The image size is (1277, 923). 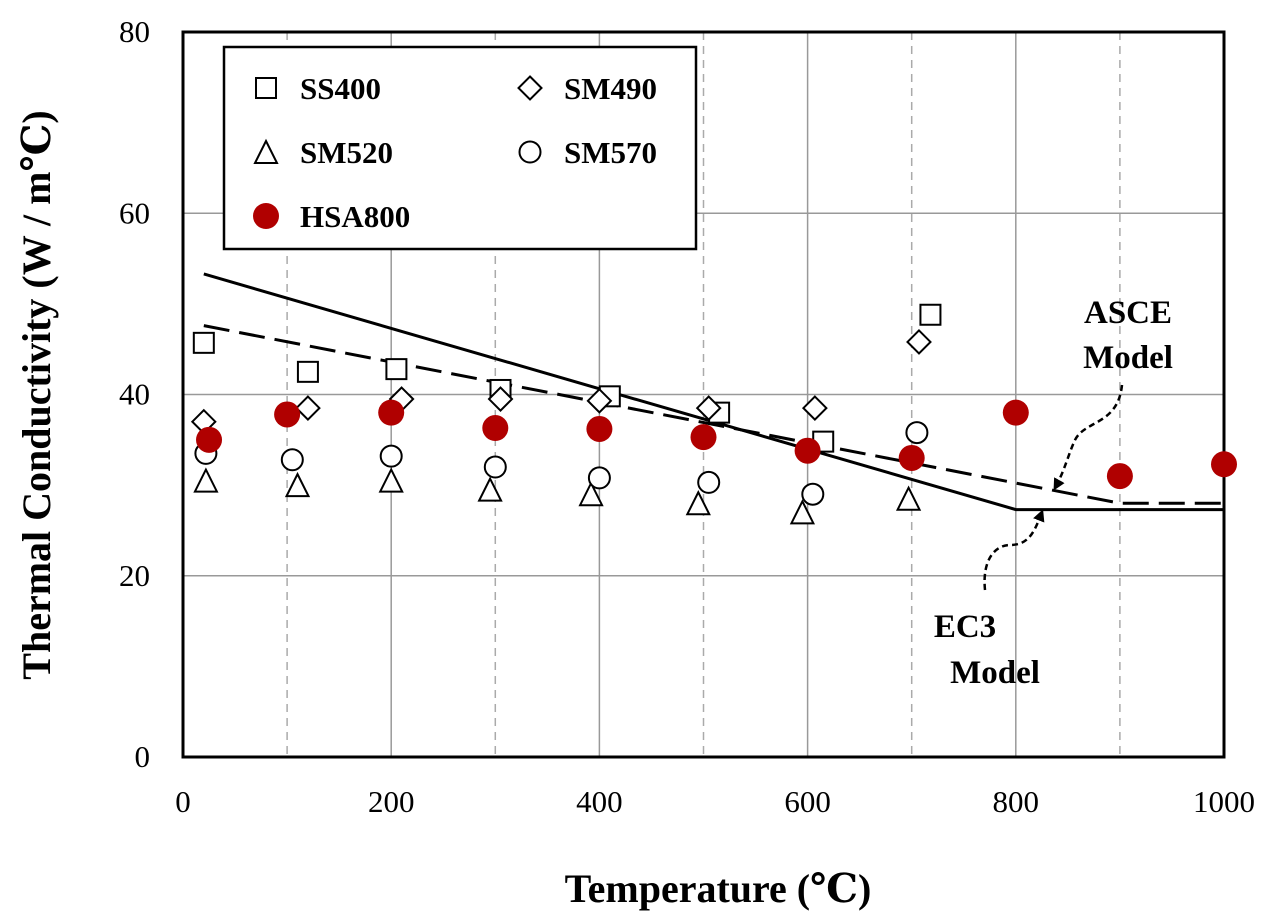 I want to click on y-tick-label: 60, so click(x=134, y=212).